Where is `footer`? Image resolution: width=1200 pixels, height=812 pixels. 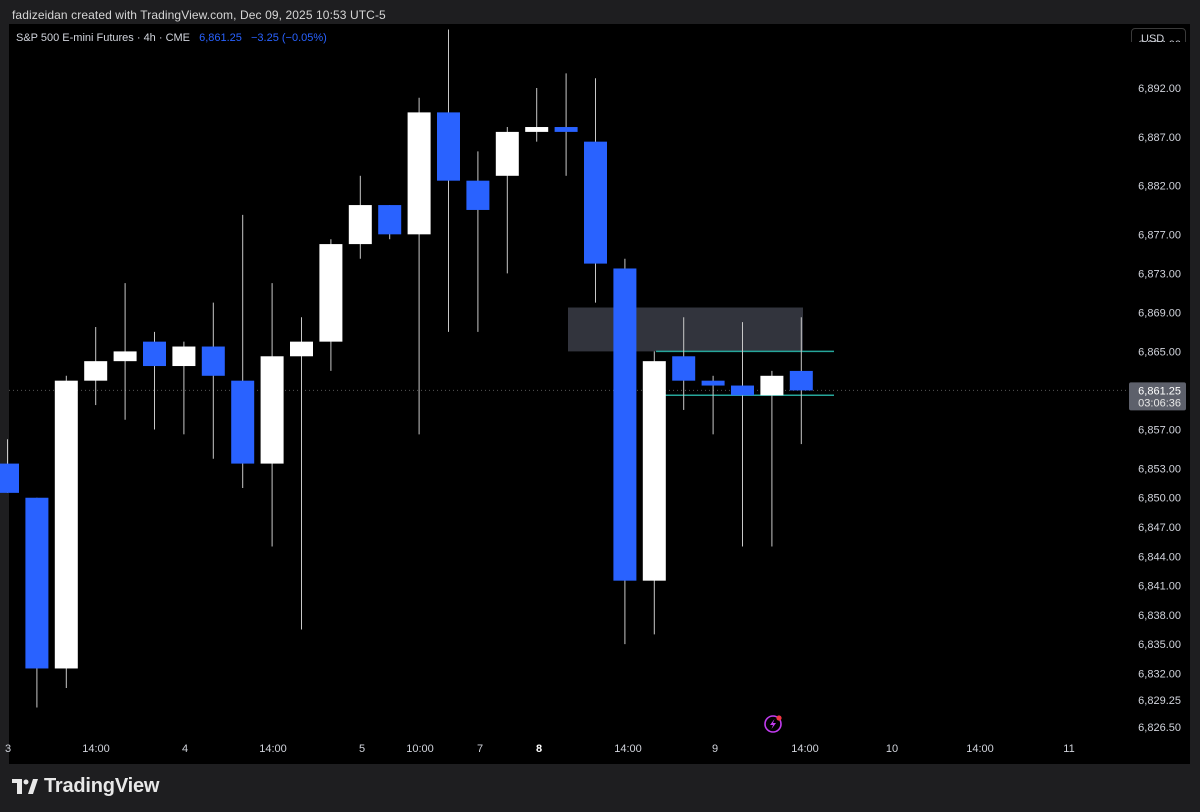
footer is located at coordinates (600, 788).